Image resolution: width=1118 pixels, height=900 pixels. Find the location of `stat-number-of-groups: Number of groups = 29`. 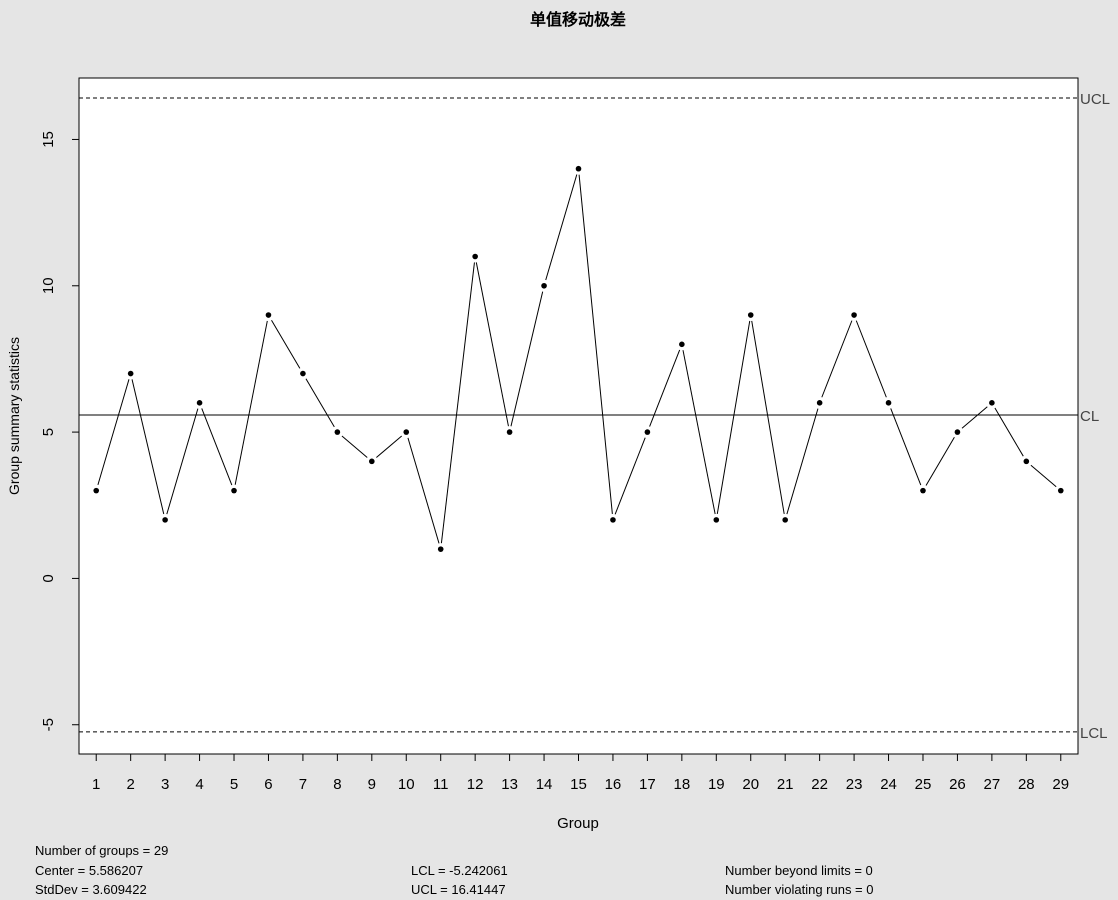

stat-number-of-groups: Number of groups = 29 is located at coordinates (102, 850).